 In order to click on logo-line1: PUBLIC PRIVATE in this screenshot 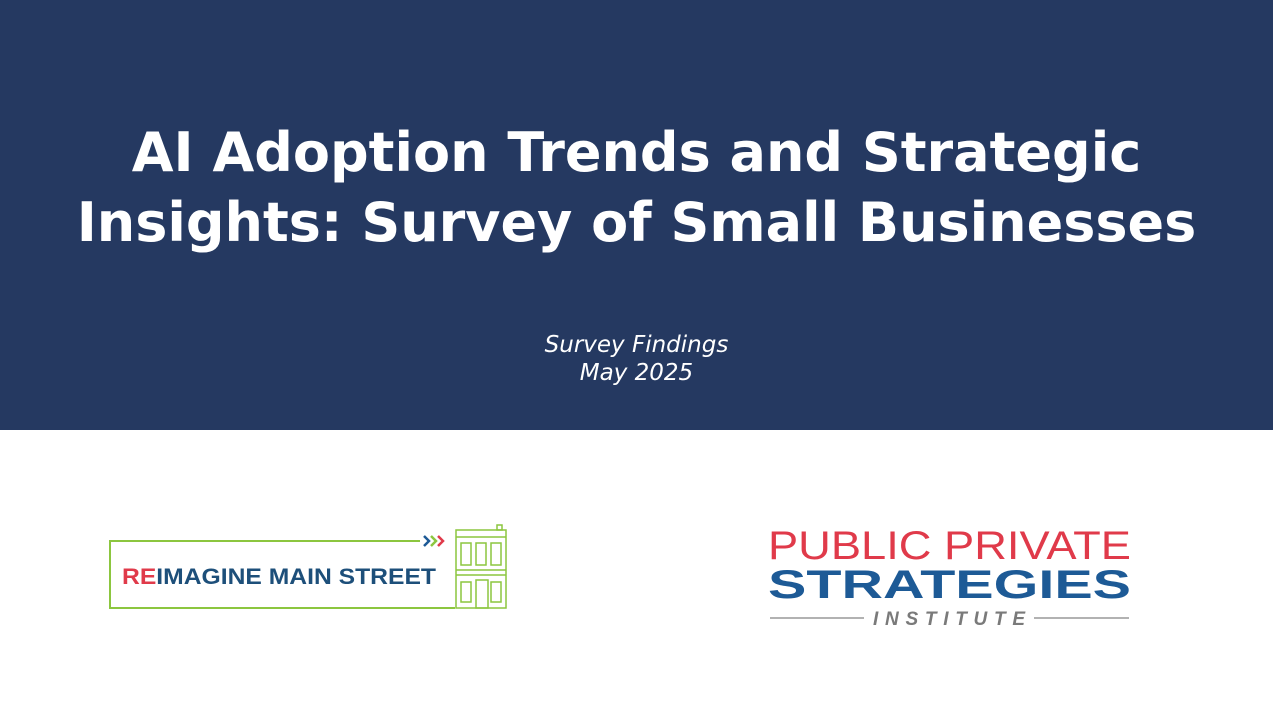, I will do `click(949, 546)`.